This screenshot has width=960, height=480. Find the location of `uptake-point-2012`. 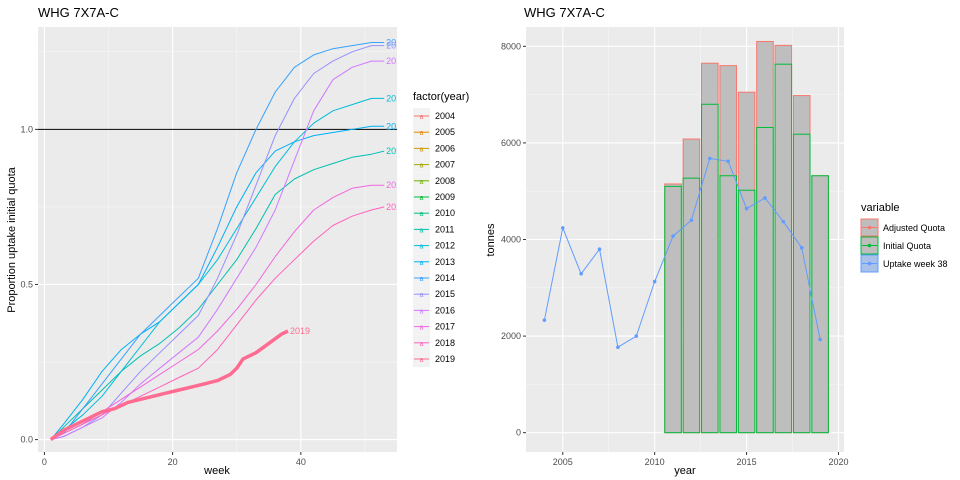

uptake-point-2012 is located at coordinates (691, 220).